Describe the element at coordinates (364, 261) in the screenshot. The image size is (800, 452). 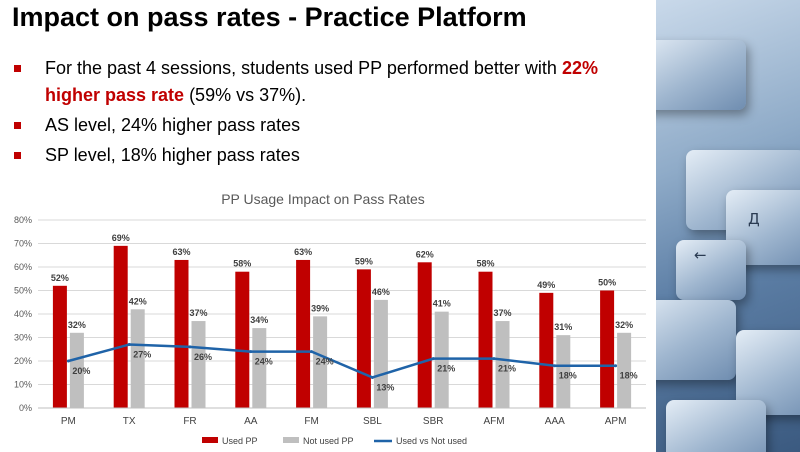
I see `data-label: 59%` at that location.